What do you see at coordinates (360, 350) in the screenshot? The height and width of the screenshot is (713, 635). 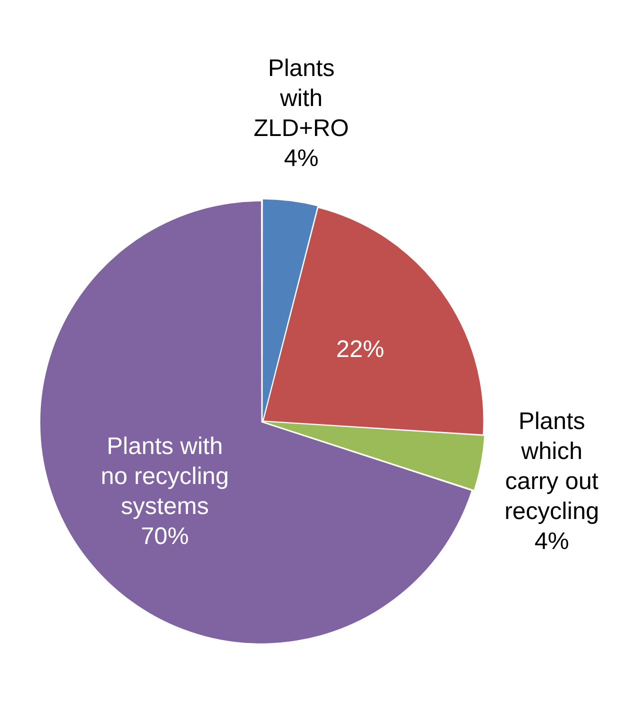 I see `data-label: 22%` at bounding box center [360, 350].